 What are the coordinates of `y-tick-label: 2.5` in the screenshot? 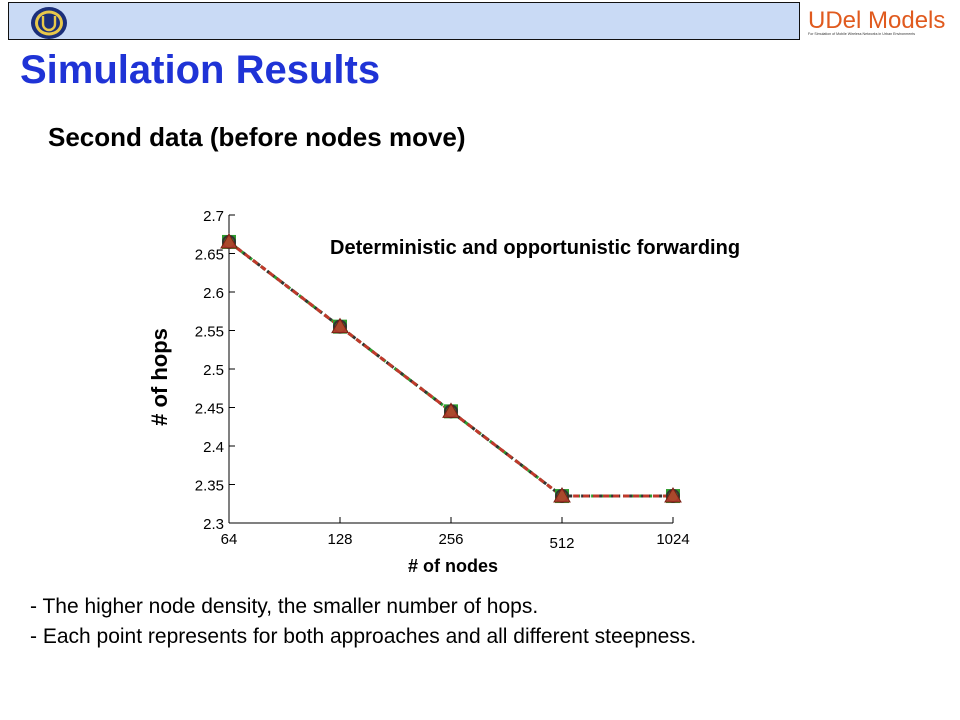 It's located at (213, 370).